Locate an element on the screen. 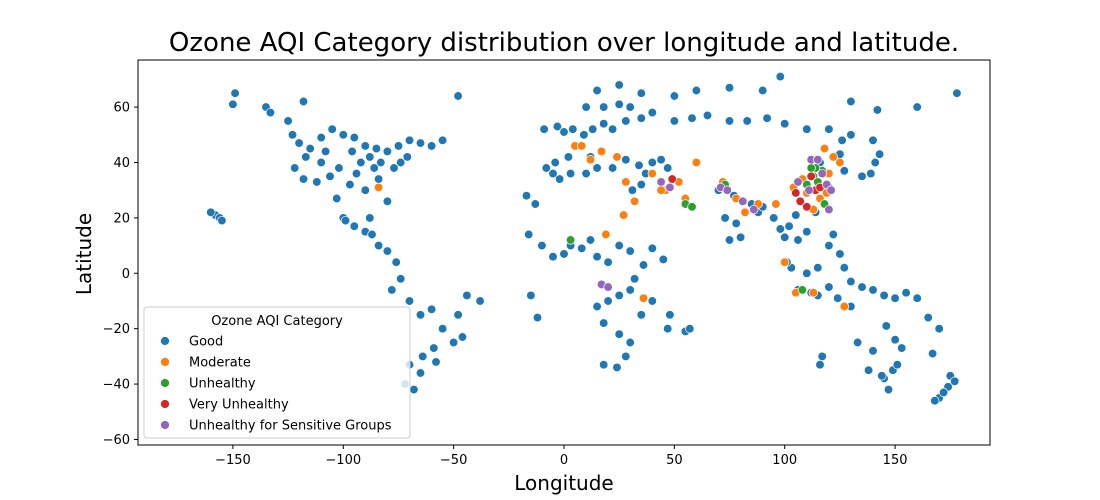 This screenshot has width=1100, height=500. y-tick-label: −40 is located at coordinates (116, 385).